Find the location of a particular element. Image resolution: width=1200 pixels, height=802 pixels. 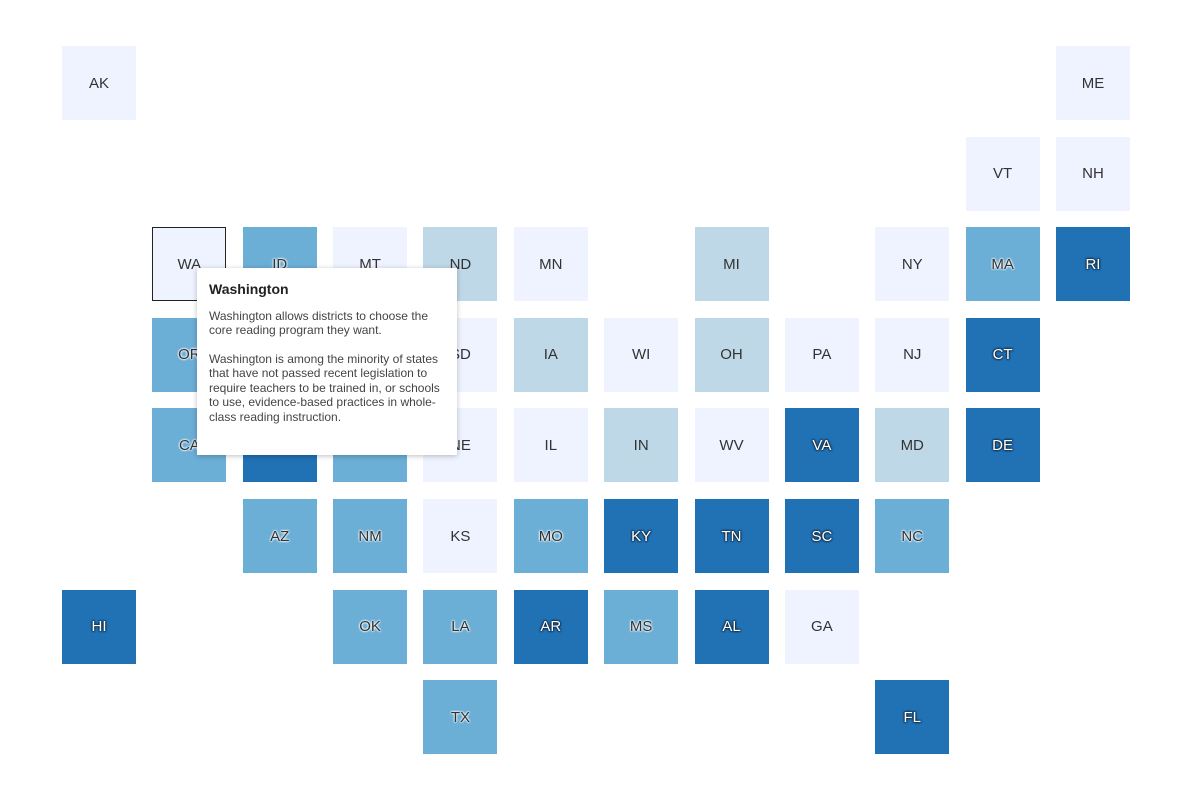

state-label: NH is located at coordinates (1093, 174).